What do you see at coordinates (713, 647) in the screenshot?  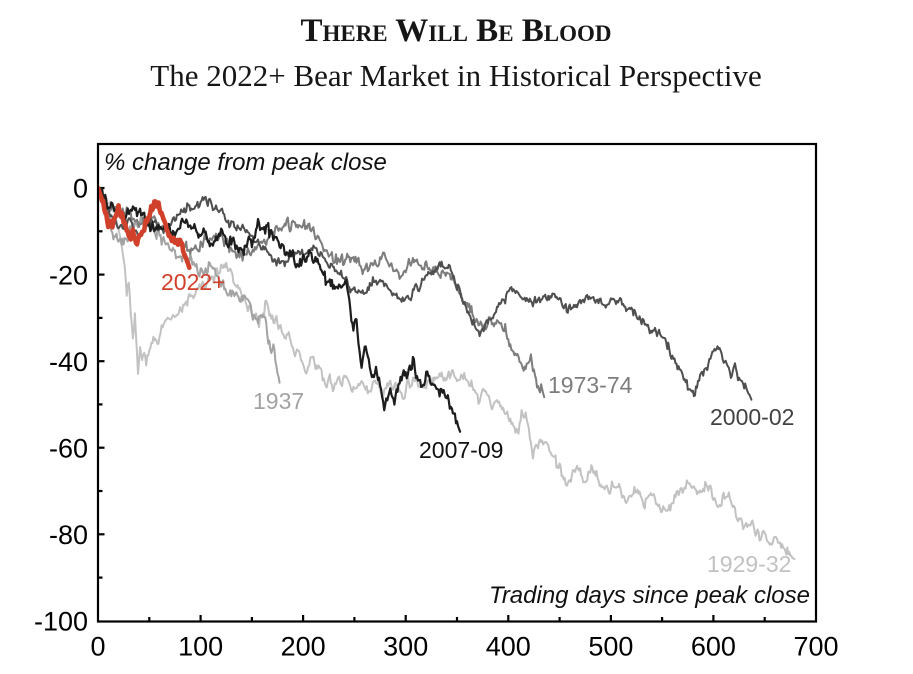 I see `svg-text: 600` at bounding box center [713, 647].